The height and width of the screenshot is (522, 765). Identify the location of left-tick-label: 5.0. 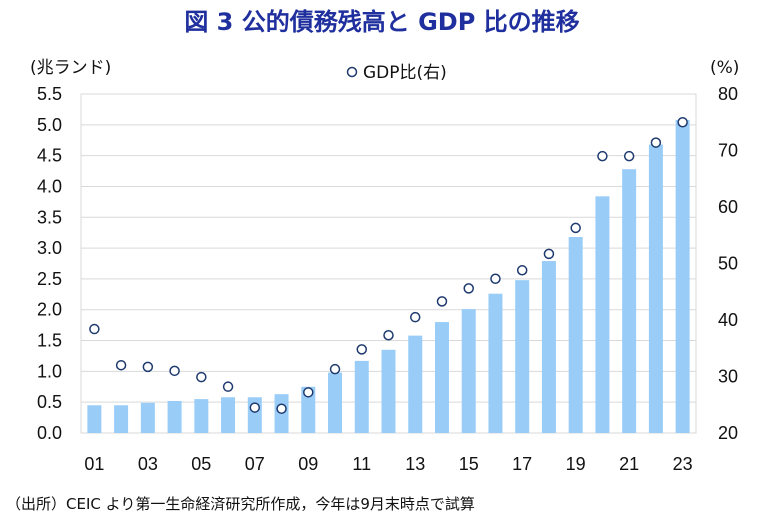
(49, 125).